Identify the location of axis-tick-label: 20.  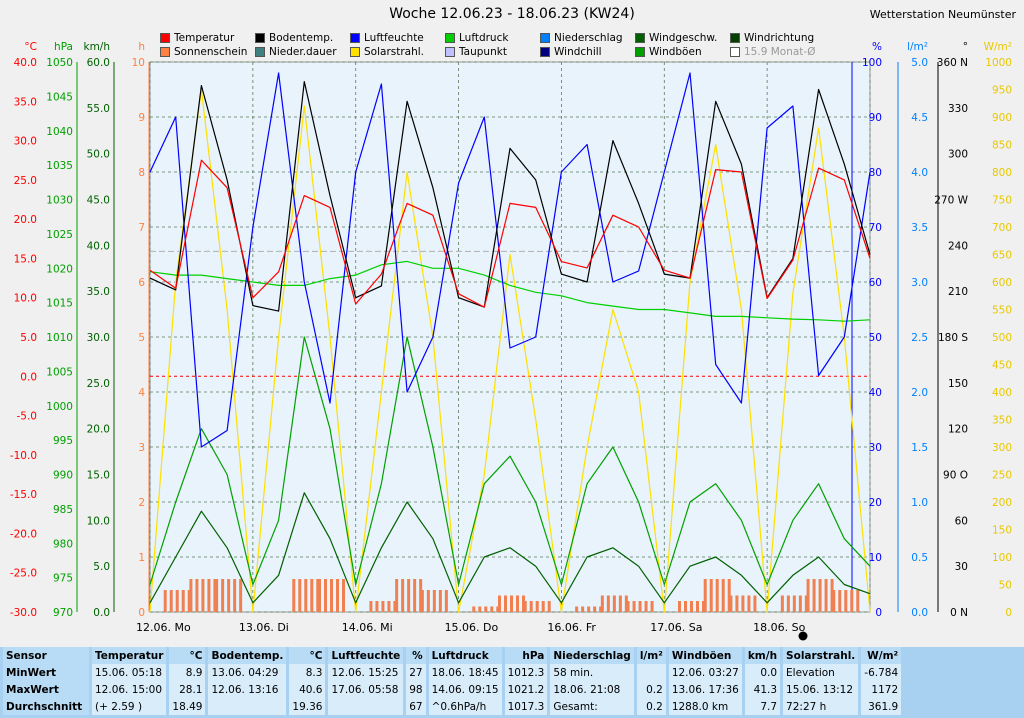
(875, 503).